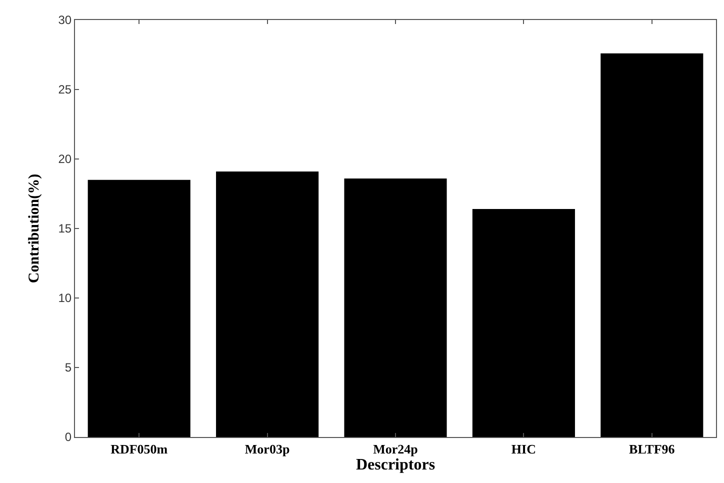  What do you see at coordinates (65, 229) in the screenshot?
I see `y-tick-label: 15` at bounding box center [65, 229].